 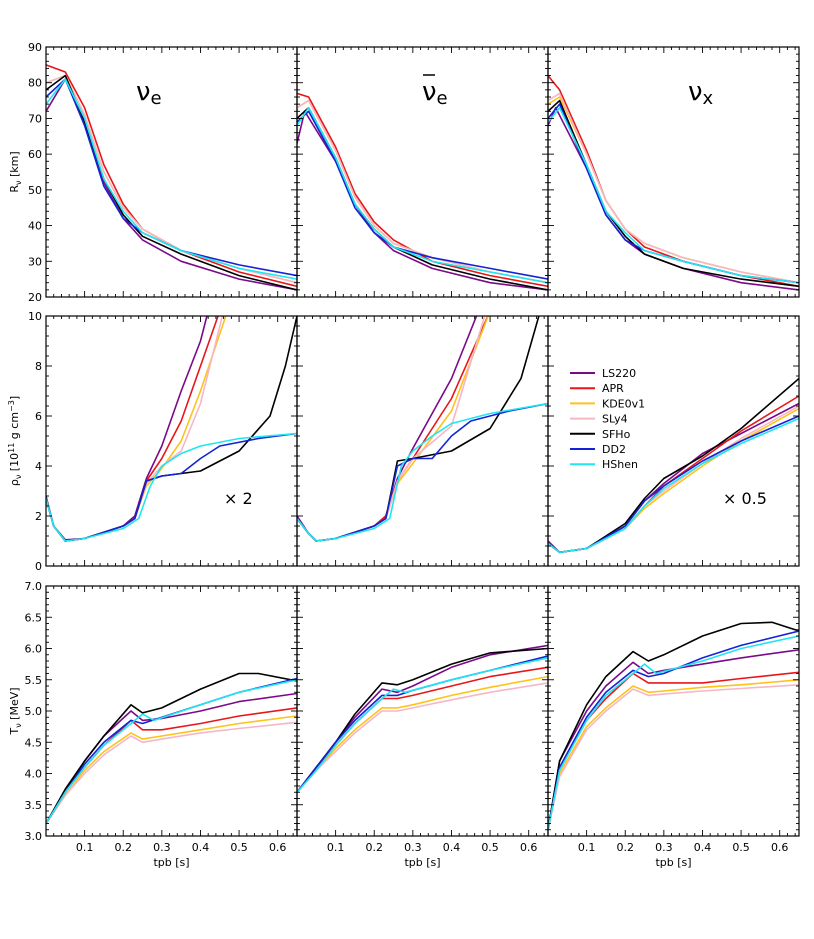 What do you see at coordinates (38, 466) in the screenshot?
I see `y-tick-label: 4` at bounding box center [38, 466].